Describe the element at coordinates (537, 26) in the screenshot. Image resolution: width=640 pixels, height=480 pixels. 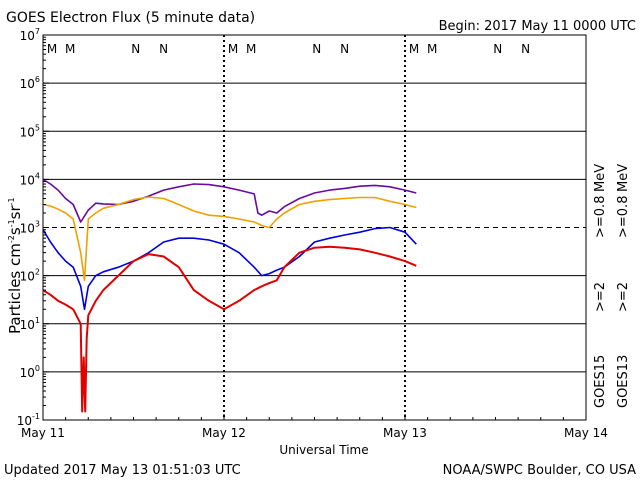
I see `begin-label: Begin: 2017 May 11 0000 UTC` at that location.